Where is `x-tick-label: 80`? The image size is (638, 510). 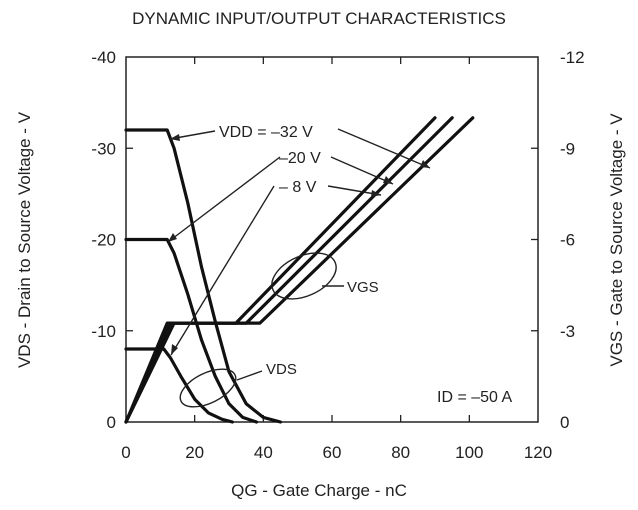
x-tick-label: 80 is located at coordinates (400, 452).